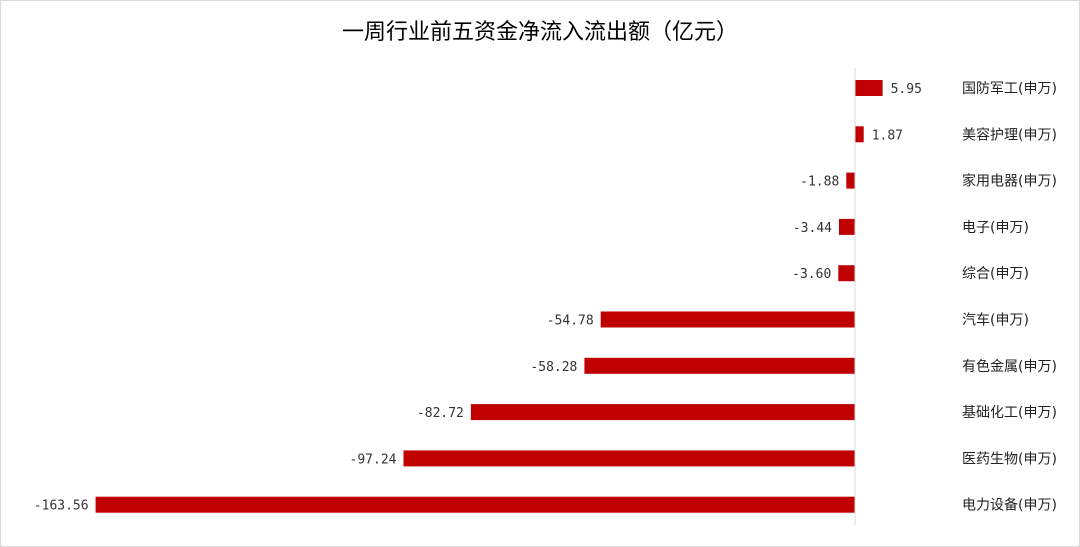 The width and height of the screenshot is (1080, 547). Describe the element at coordinates (373, 459) in the screenshot. I see `value-label-9: -97.24` at that location.